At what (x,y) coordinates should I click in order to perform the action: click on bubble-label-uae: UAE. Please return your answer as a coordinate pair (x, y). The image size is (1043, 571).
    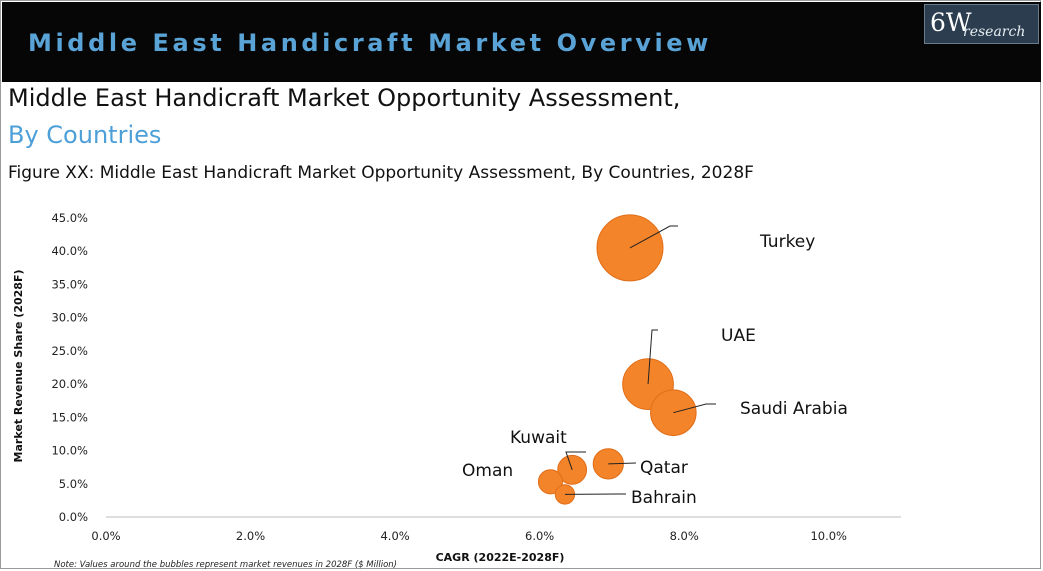
    Looking at the image, I should click on (738, 336).